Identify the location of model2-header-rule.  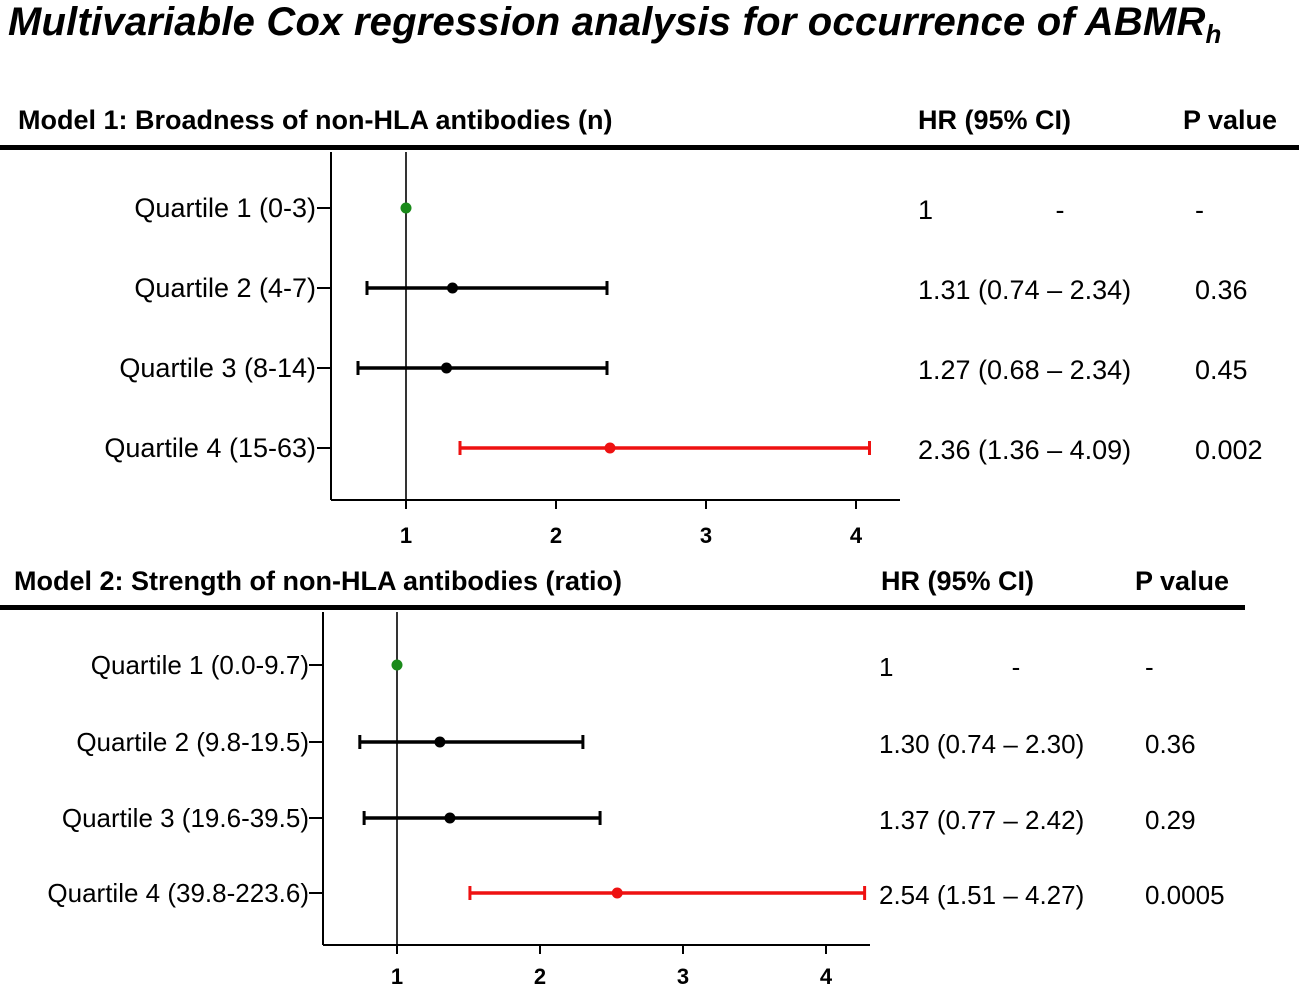
(622, 607).